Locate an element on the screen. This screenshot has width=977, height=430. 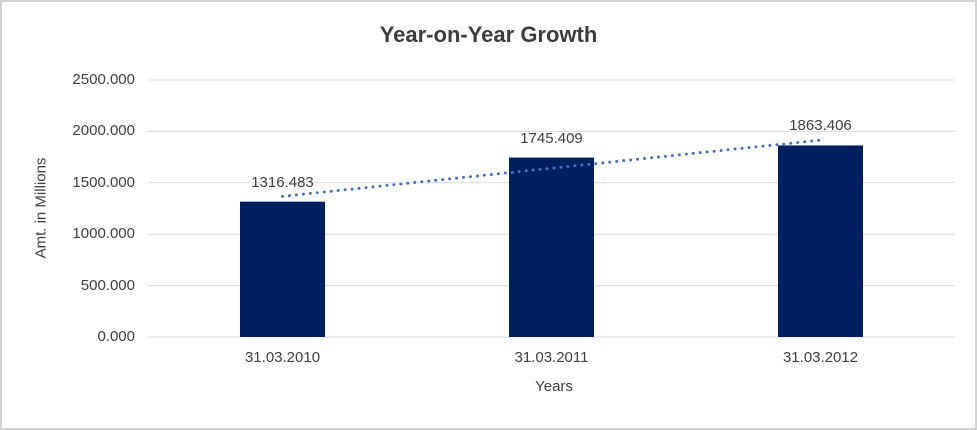
y-tick-label: 1500.000 is located at coordinates (103, 182).